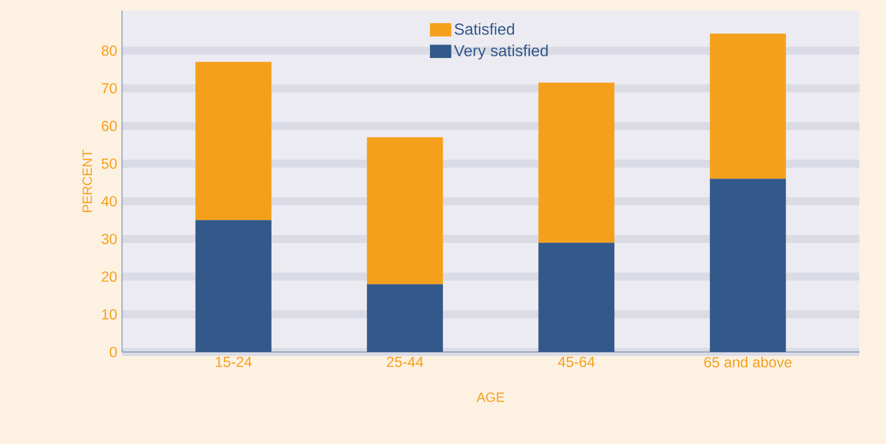 The image size is (886, 444). I want to click on legend-label: Very satisfied, so click(501, 52).